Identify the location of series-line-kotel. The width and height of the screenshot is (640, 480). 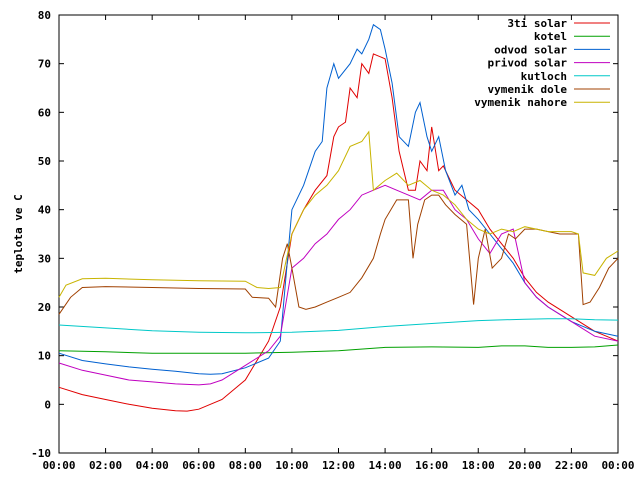
(338, 349).